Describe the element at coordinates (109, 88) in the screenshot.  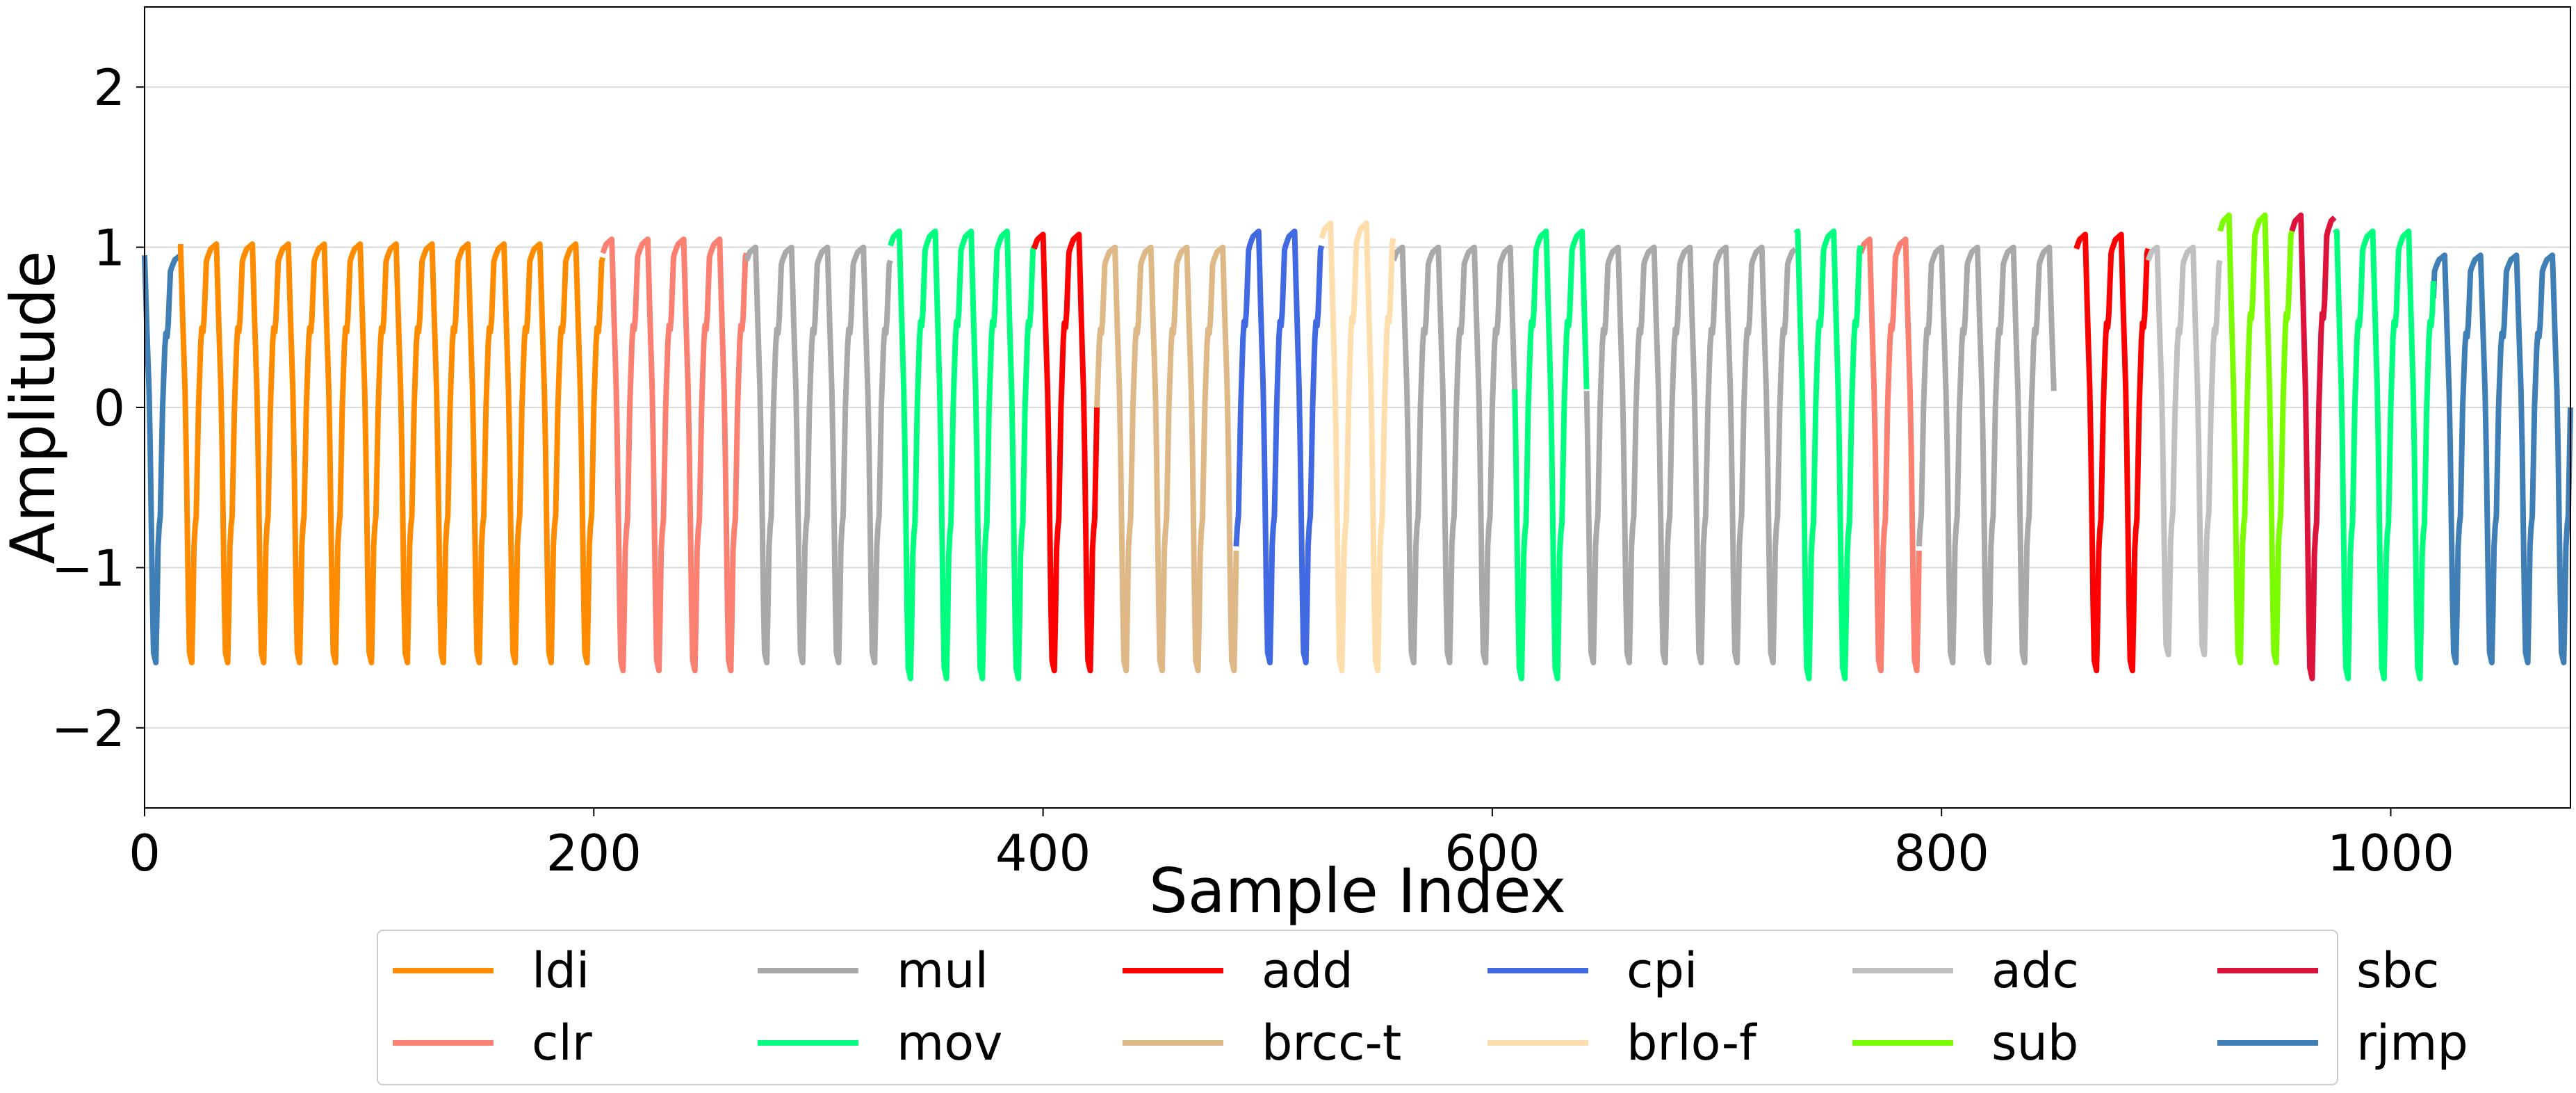
I see `y-tick-label: 2` at that location.